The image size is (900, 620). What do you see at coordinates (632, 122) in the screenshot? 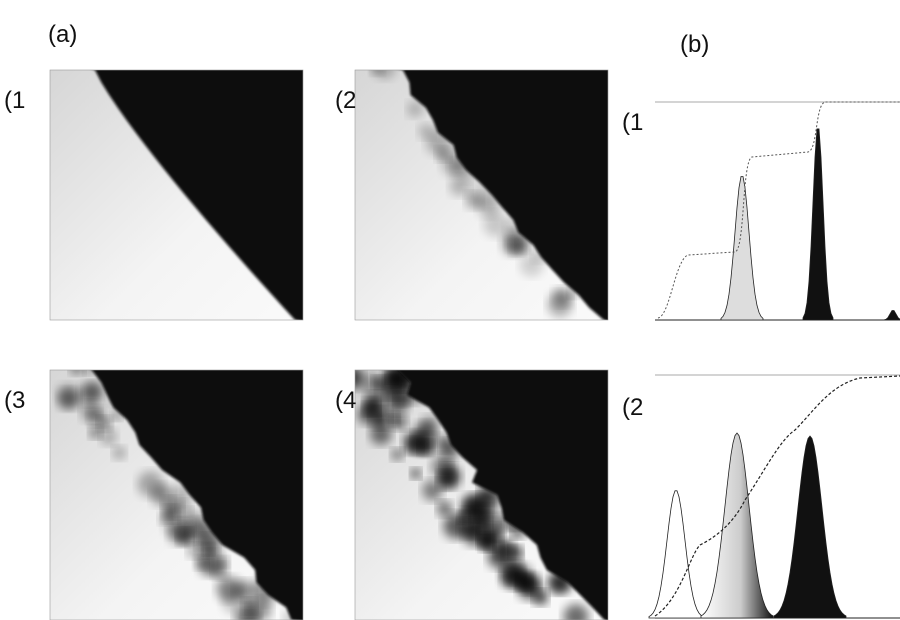
I see `plot-label: (1` at bounding box center [632, 122].